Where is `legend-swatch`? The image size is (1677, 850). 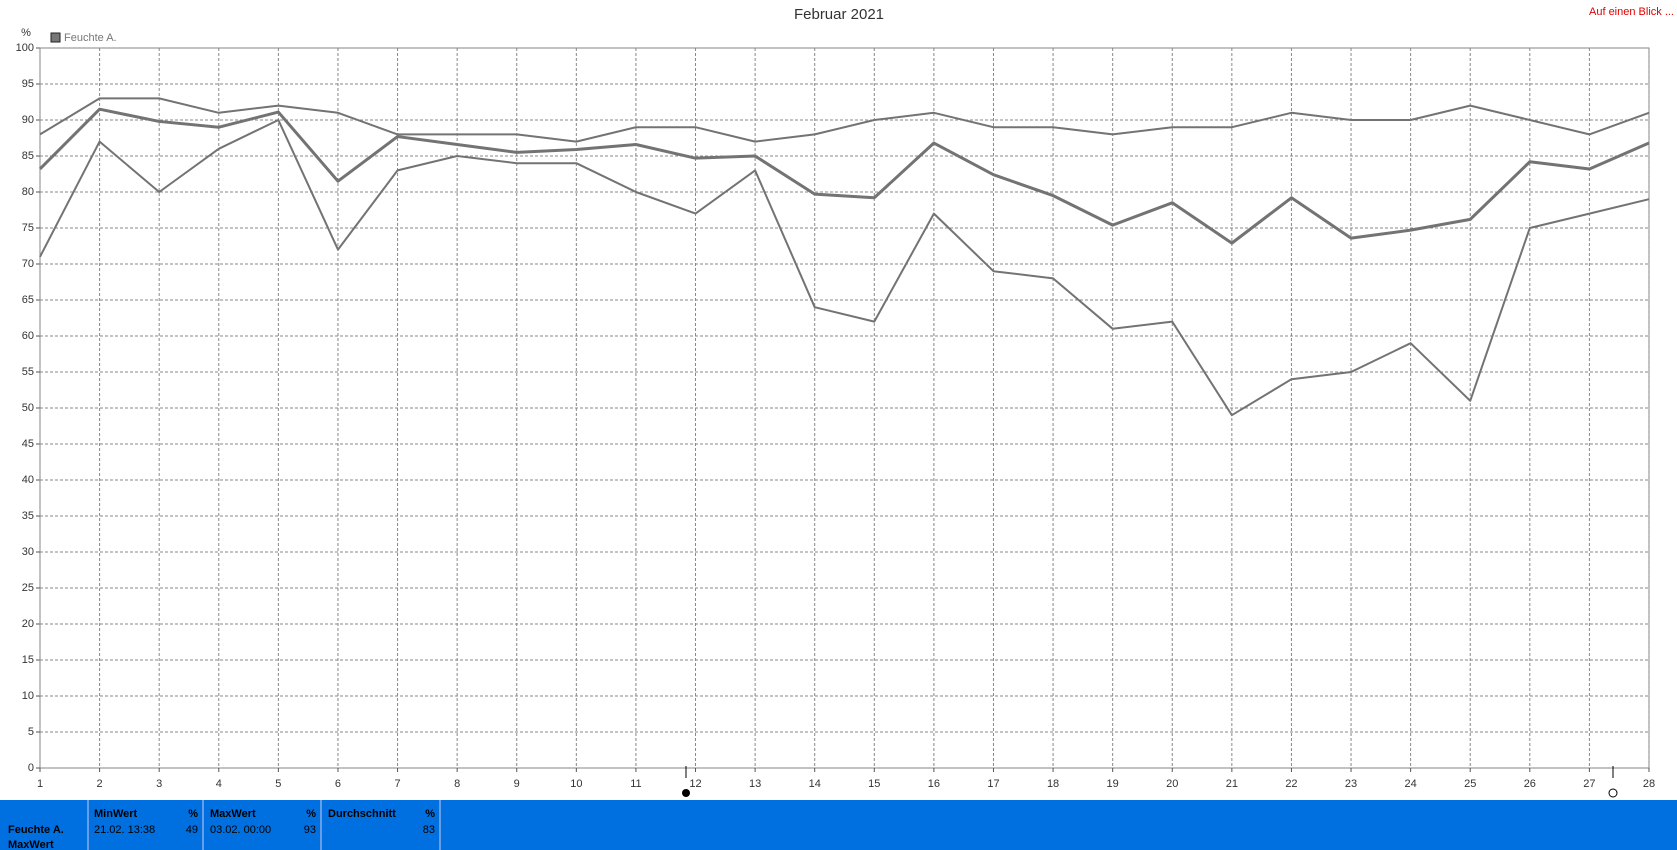
legend-swatch is located at coordinates (55, 37).